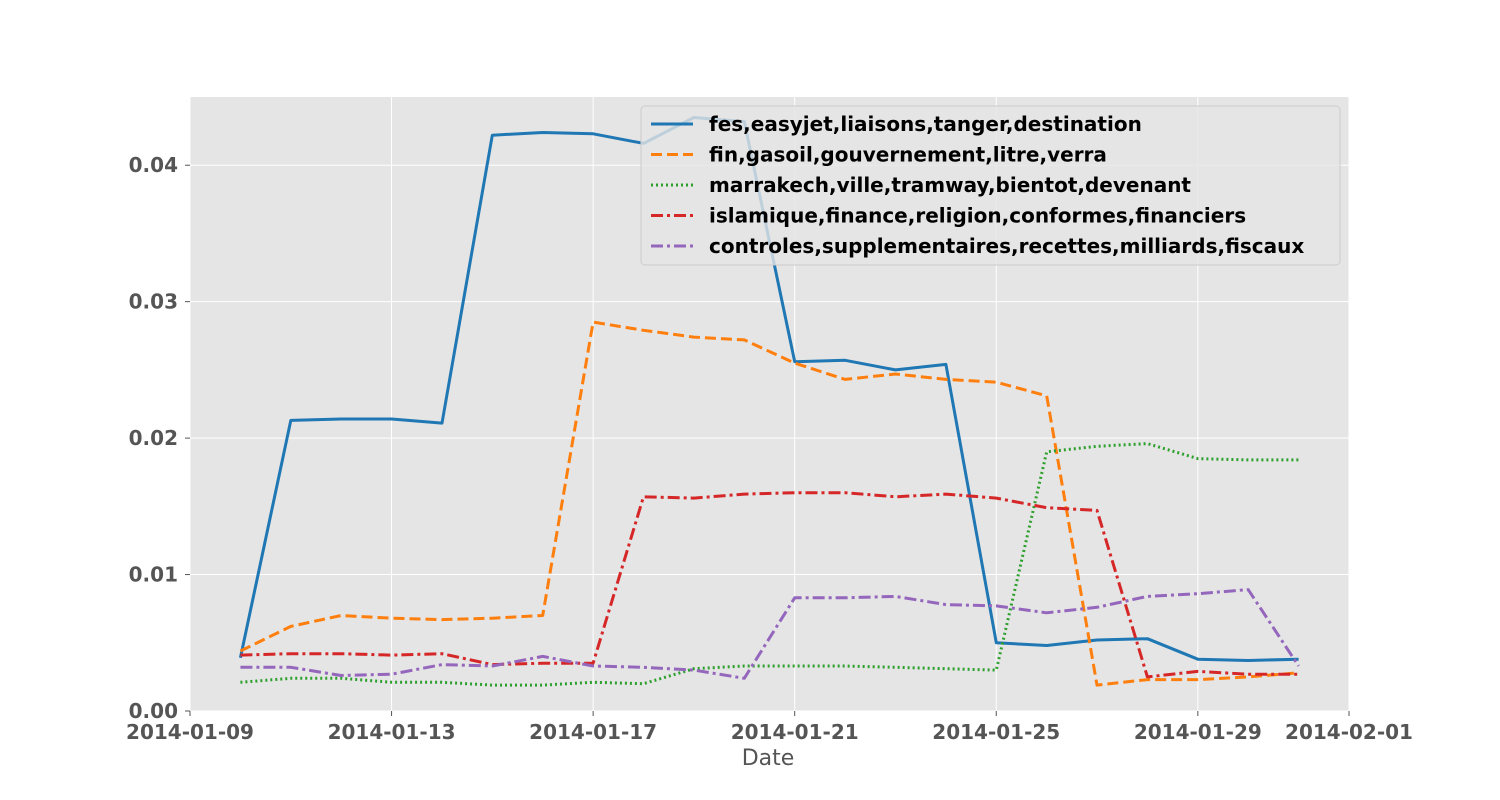 This screenshot has height=800, width=1500. What do you see at coordinates (908, 155) in the screenshot?
I see `legend-label-2: fin,gasoil,gouvernement,litre,verra` at bounding box center [908, 155].